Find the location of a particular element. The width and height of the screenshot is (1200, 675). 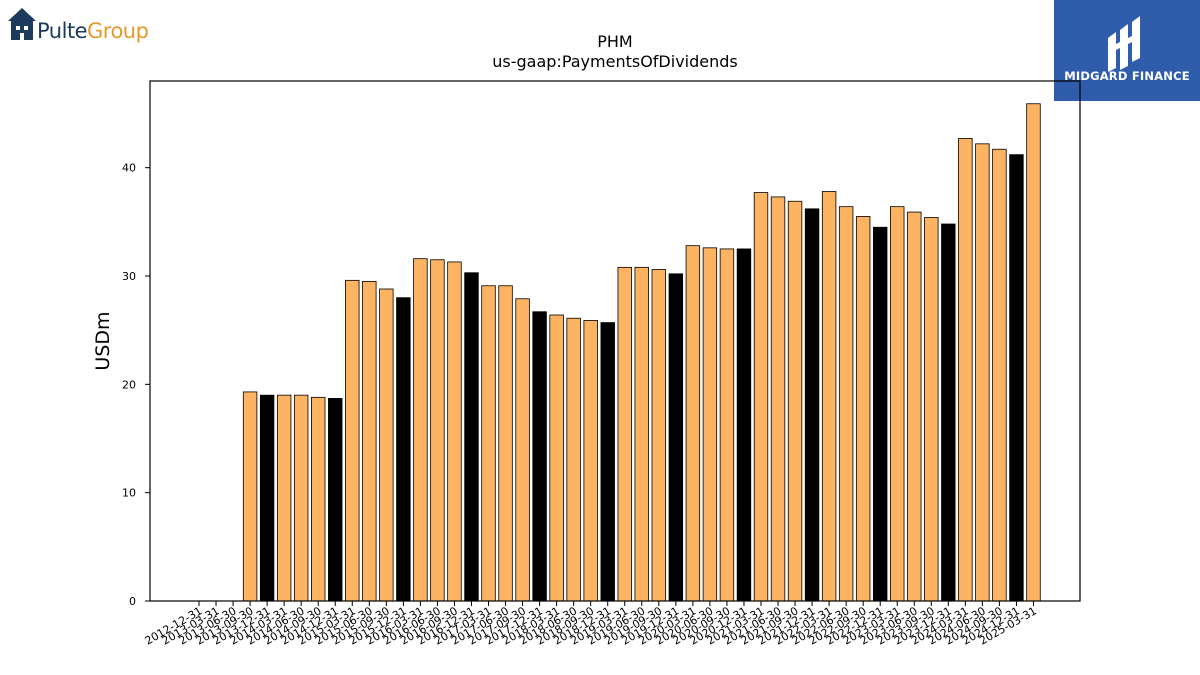

company-logo-text-pulte: Pulte is located at coordinates (62, 31).